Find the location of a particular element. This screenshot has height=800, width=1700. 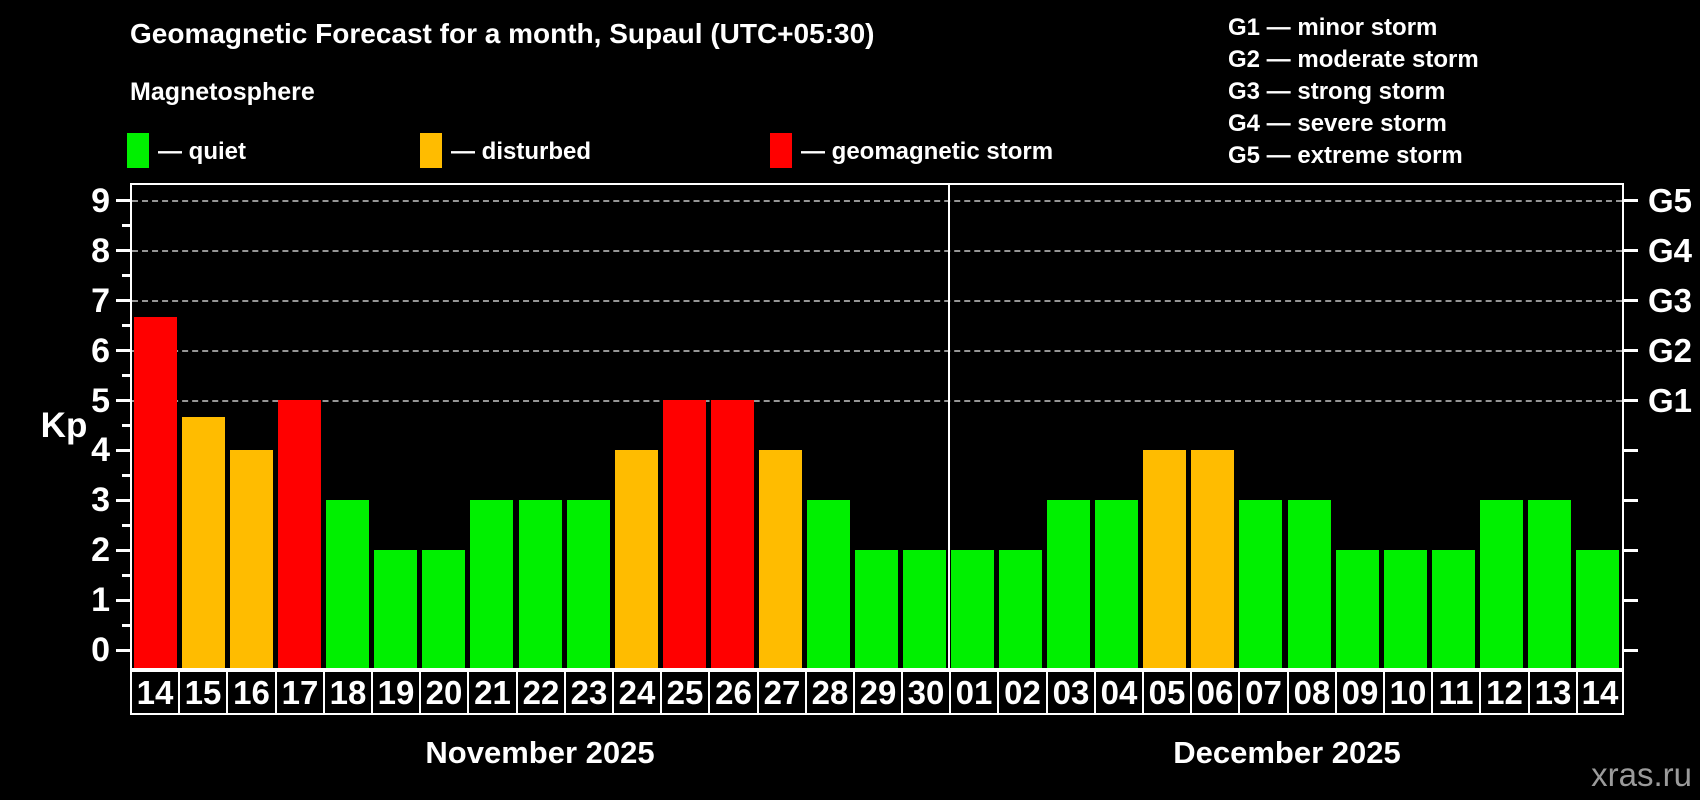

kp-tick-label-9: 9 is located at coordinates (100, 200).